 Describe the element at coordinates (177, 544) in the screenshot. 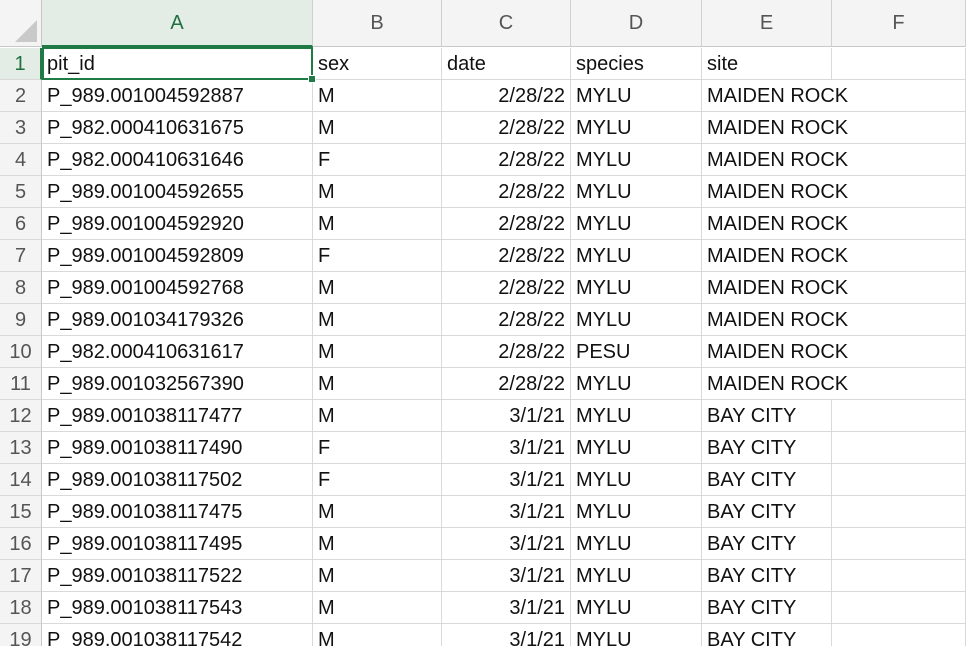

I see `table-row-cell-a: P_989.001038117495` at that location.